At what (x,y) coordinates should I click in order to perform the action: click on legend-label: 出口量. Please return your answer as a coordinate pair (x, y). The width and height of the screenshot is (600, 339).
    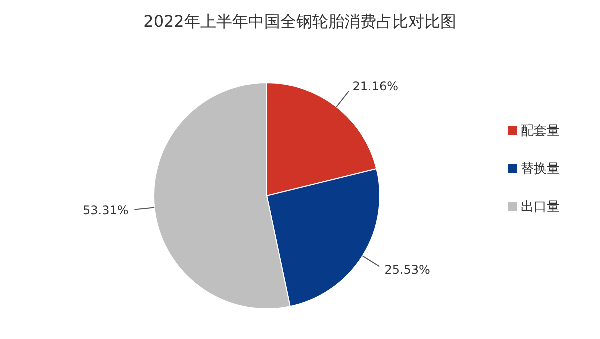
    Looking at the image, I should click on (540, 207).